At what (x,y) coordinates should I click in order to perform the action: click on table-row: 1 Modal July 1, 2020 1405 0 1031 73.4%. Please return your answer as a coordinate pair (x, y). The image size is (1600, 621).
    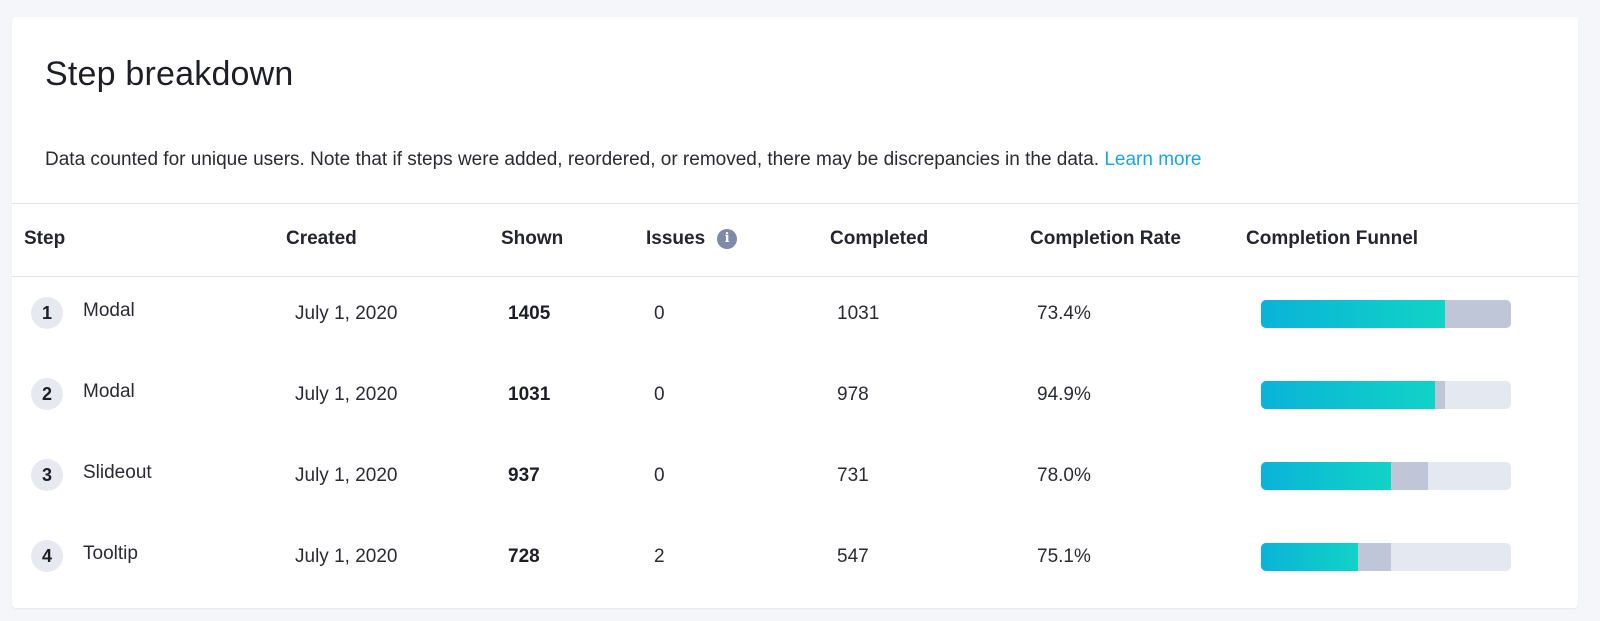
    Looking at the image, I should click on (795, 313).